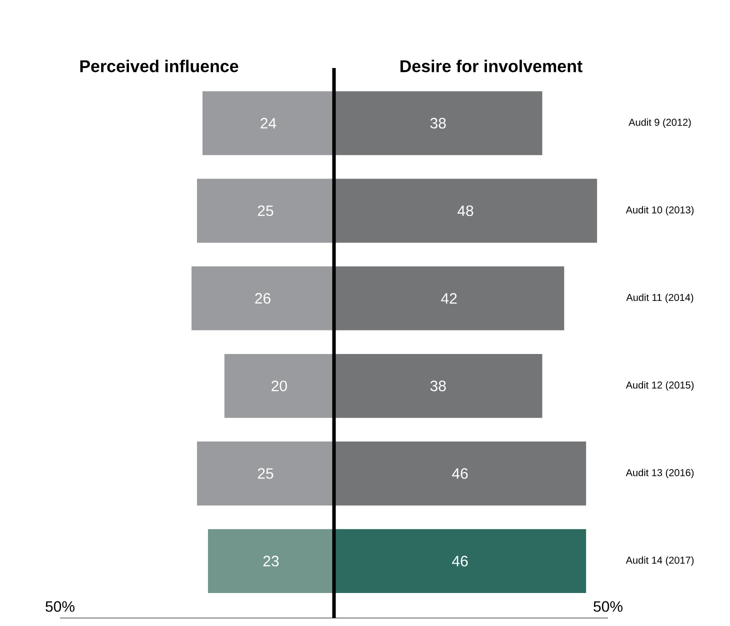  I want to click on data-label: 23, so click(271, 561).